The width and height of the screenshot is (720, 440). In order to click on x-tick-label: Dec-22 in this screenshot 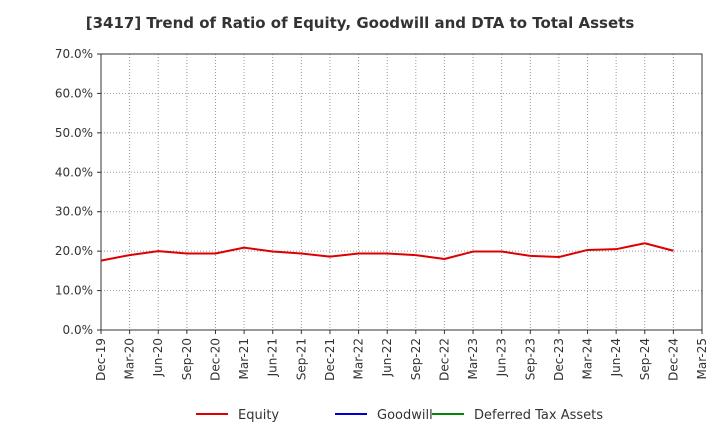, I will do `click(444, 359)`.